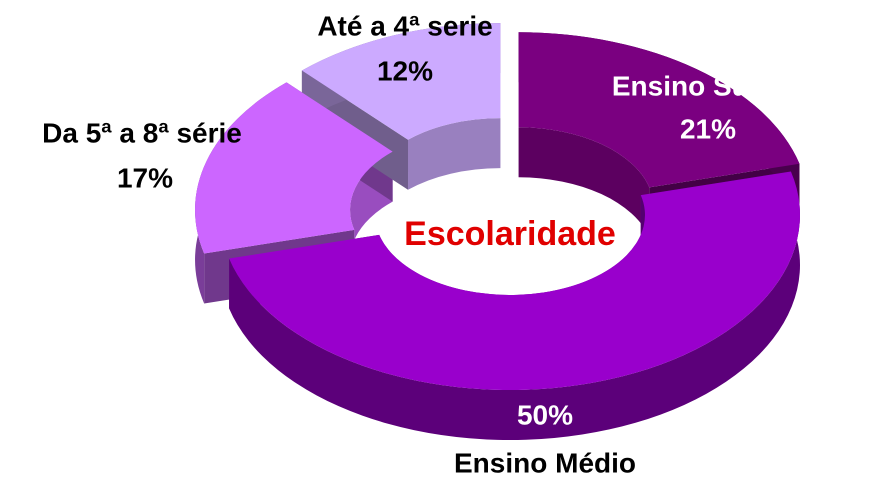 This screenshot has height=479, width=872. What do you see at coordinates (545, 414) in the screenshot?
I see `value-label: 50%` at bounding box center [545, 414].